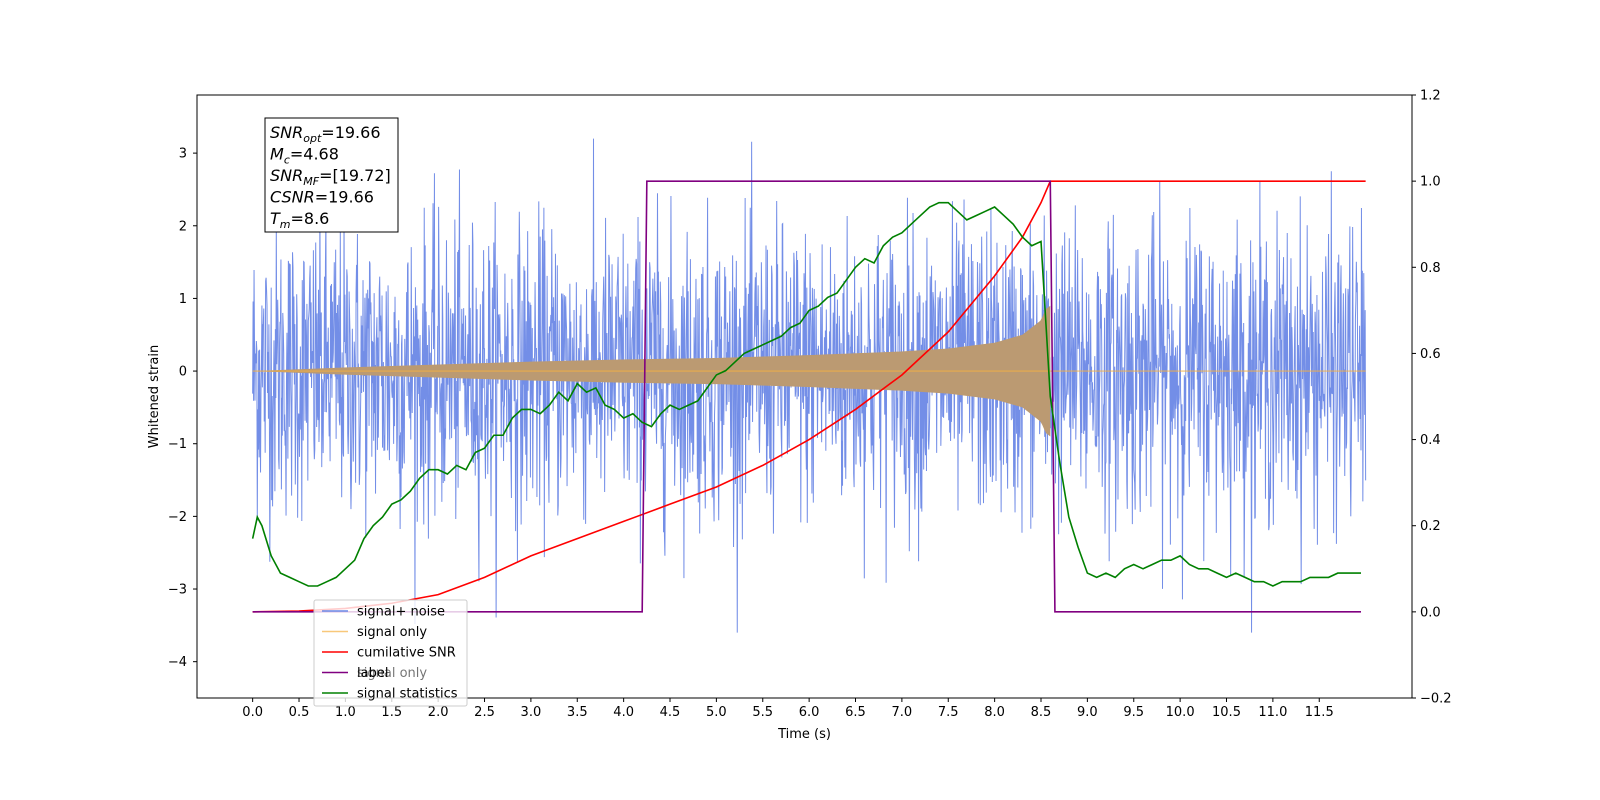 The width and height of the screenshot is (1600, 800). I want to click on y-axis: −4 −3 −2 −1 0 1 2 3, so click(182, 408).